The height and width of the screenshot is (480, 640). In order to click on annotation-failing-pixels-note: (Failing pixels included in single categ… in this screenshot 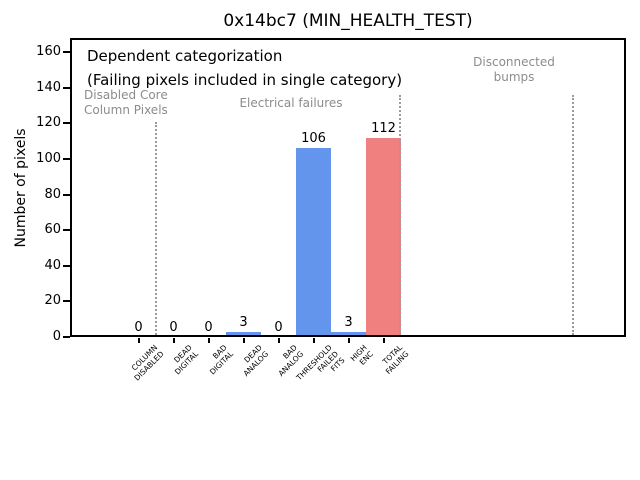, I will do `click(245, 80)`.